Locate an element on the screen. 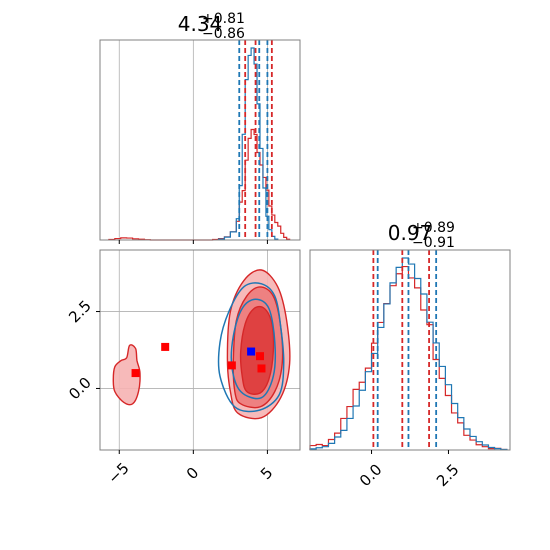  title-p1-upper: +0.89 is located at coordinates (433, 228).